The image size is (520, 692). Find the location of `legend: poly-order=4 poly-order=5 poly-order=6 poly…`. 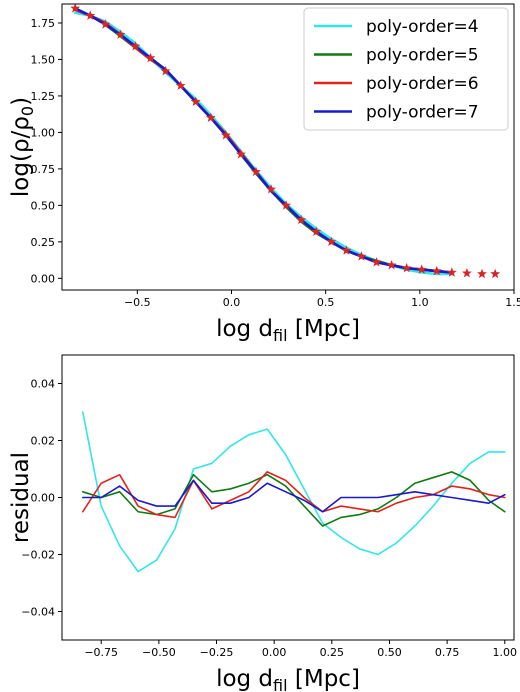

legend: poly-order=4 poly-order=5 poly-order=6 poly… is located at coordinates (406, 69).